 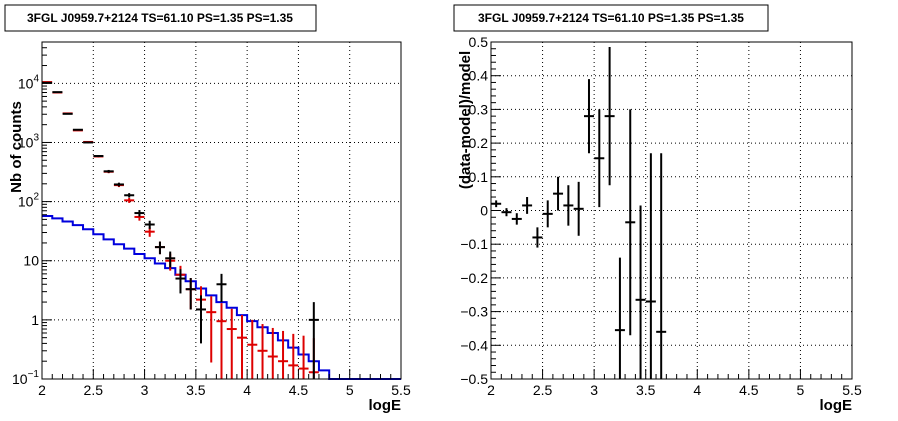 What do you see at coordinates (224, 390) in the screenshot?
I see `left-x-tick-labels: 2 2.5 3 3.5 4 4.5 5 5.5` at bounding box center [224, 390].